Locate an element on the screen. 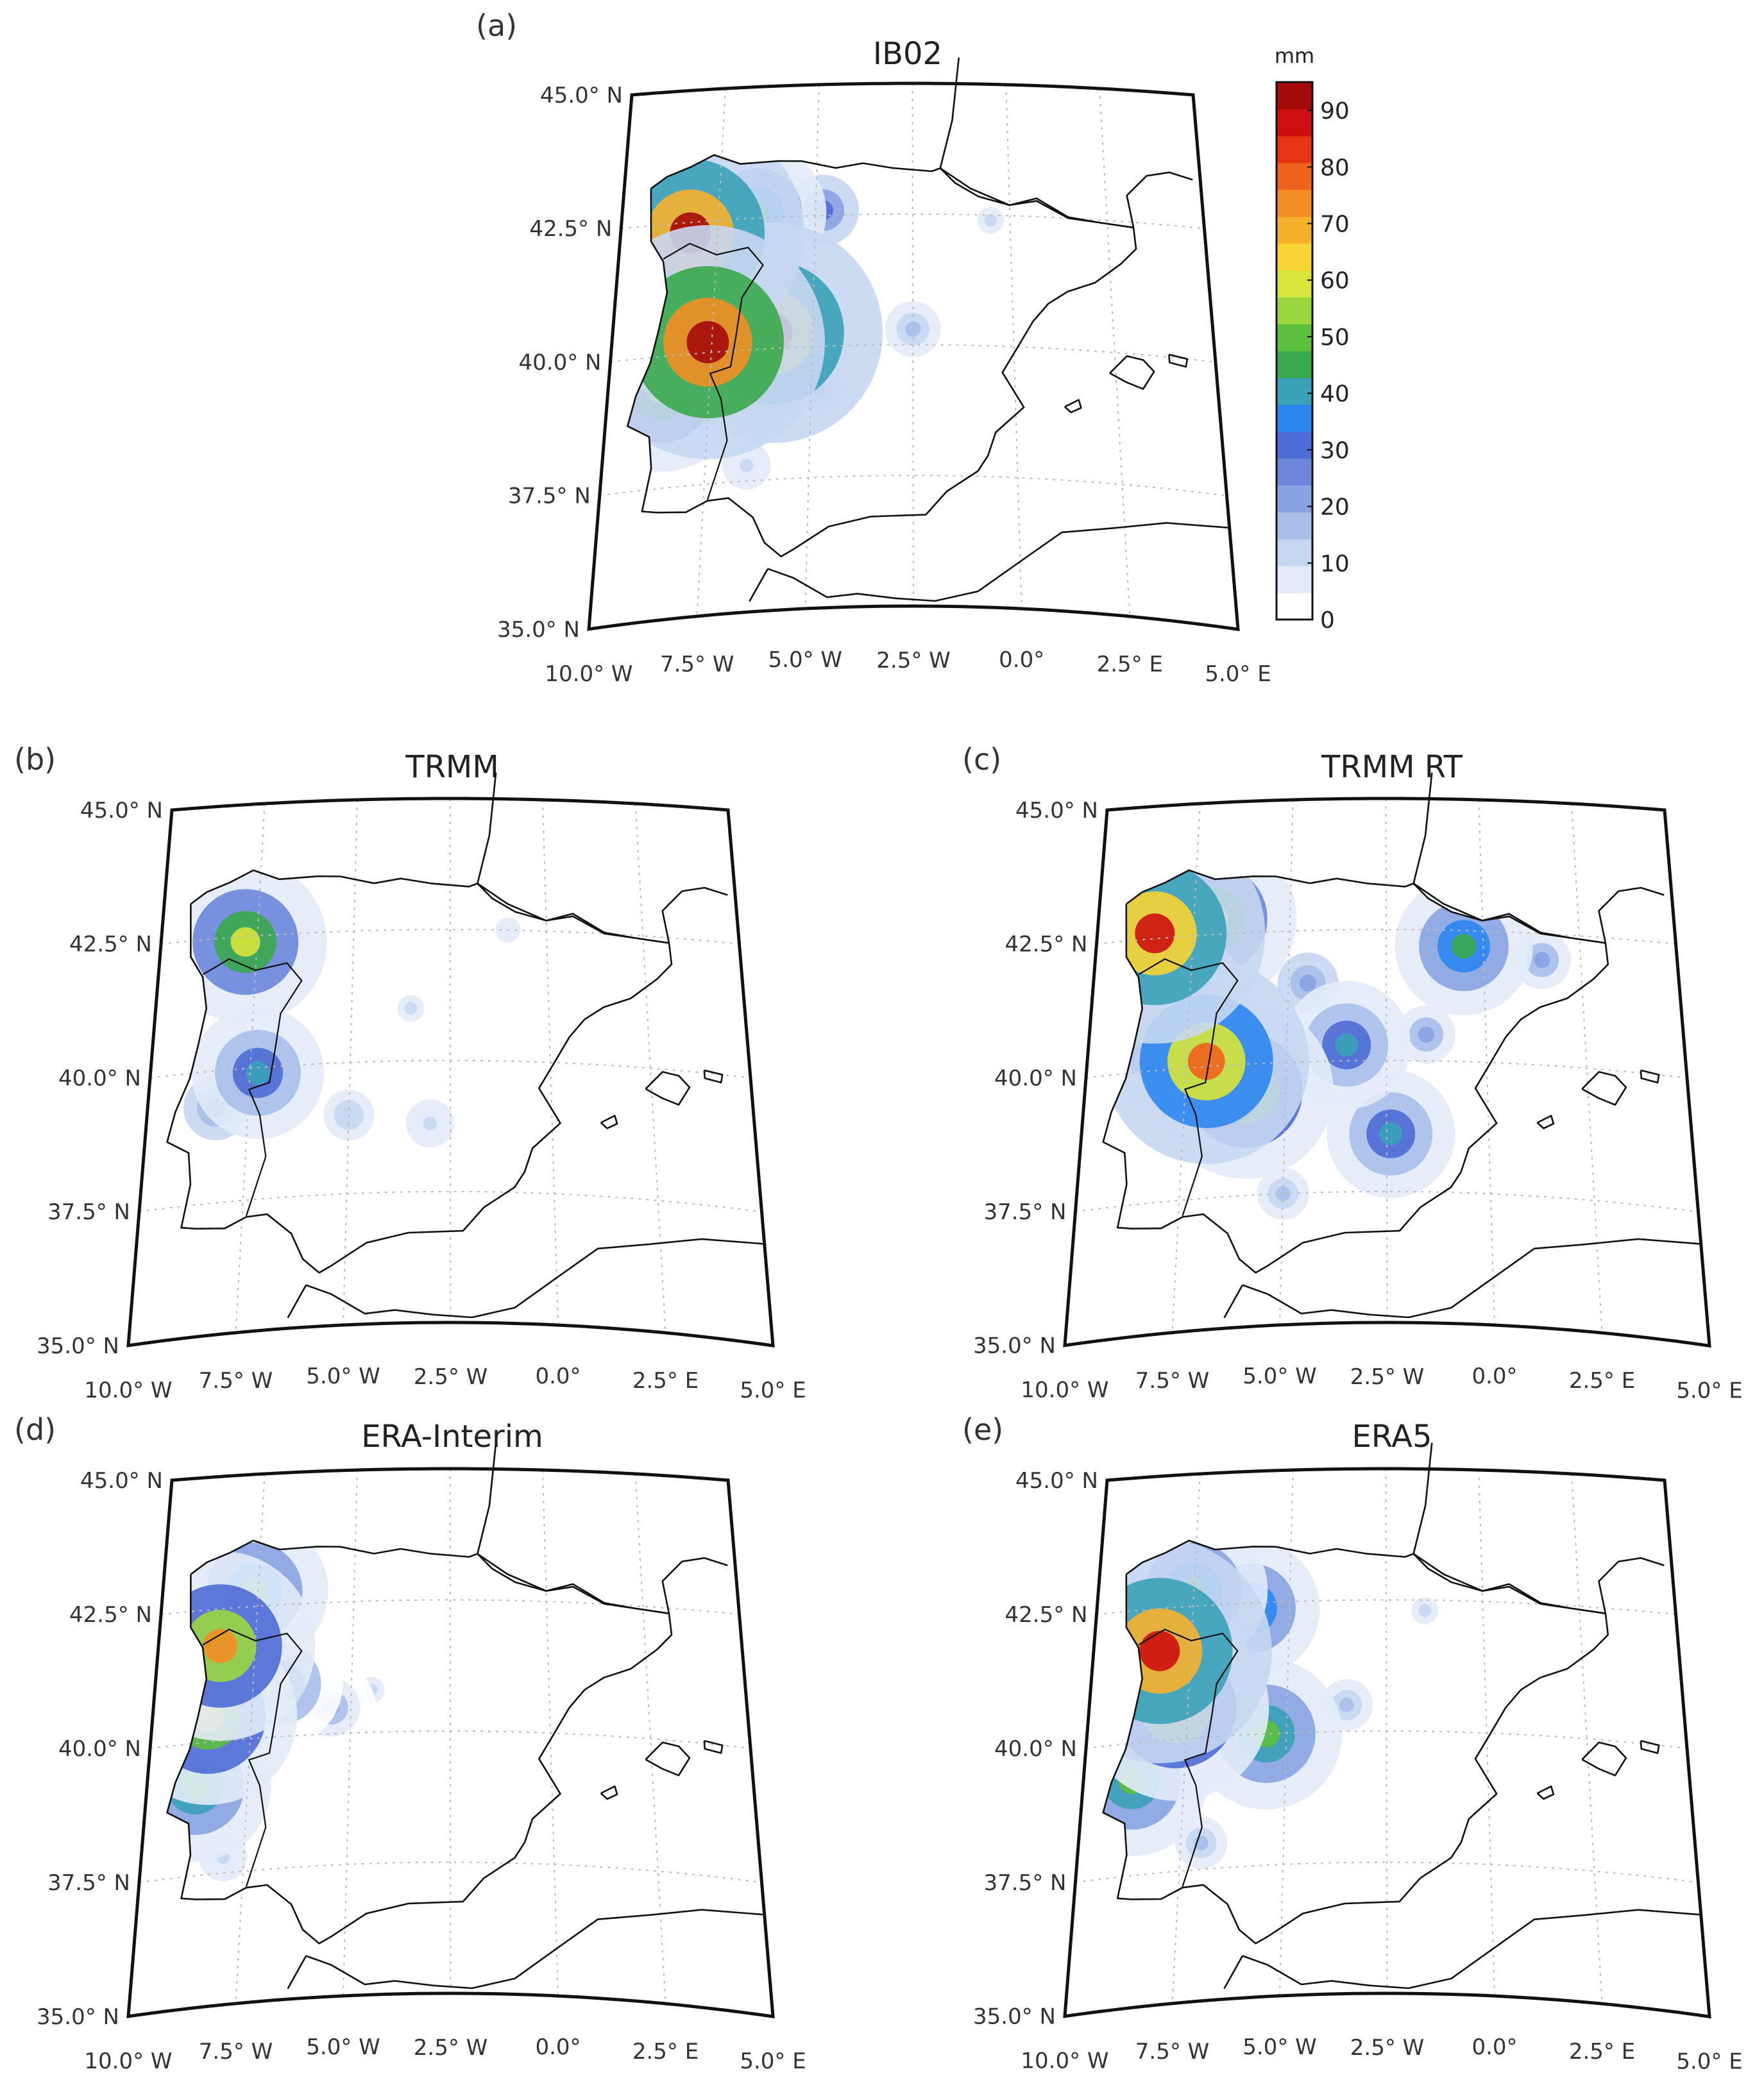  colorbar-tick-label: 50 is located at coordinates (1335, 338).